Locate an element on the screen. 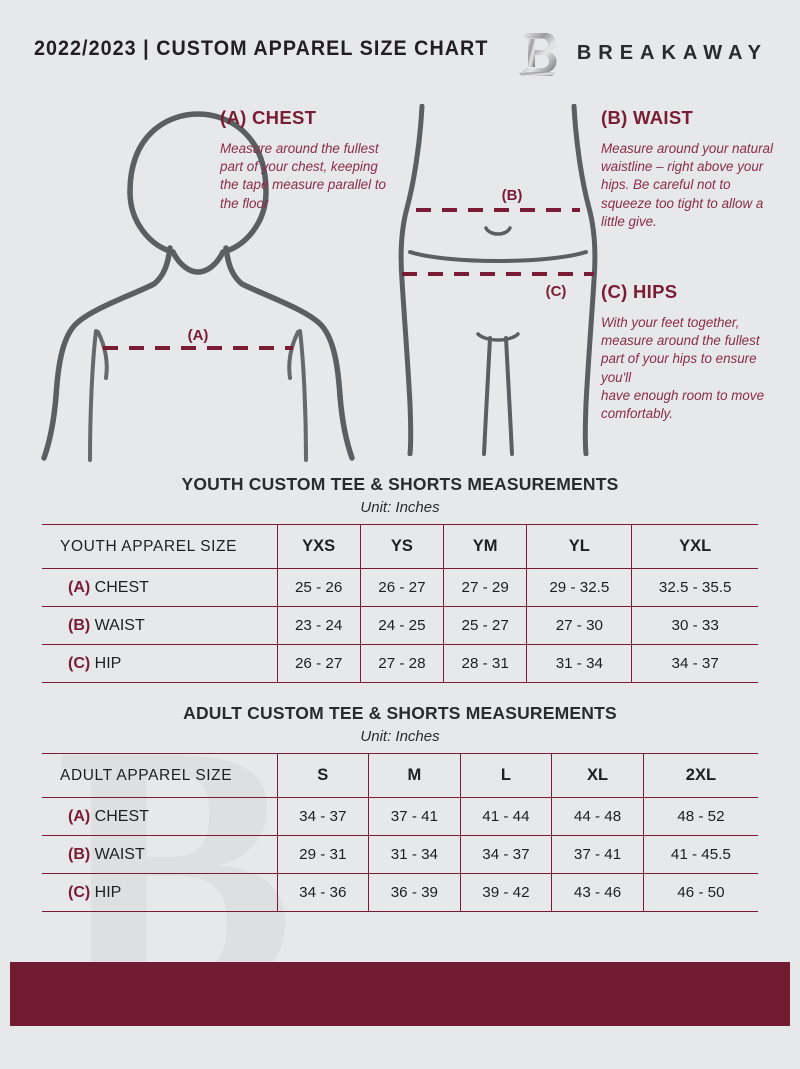  adult-measure-value: 41 - 44 is located at coordinates (506, 816).